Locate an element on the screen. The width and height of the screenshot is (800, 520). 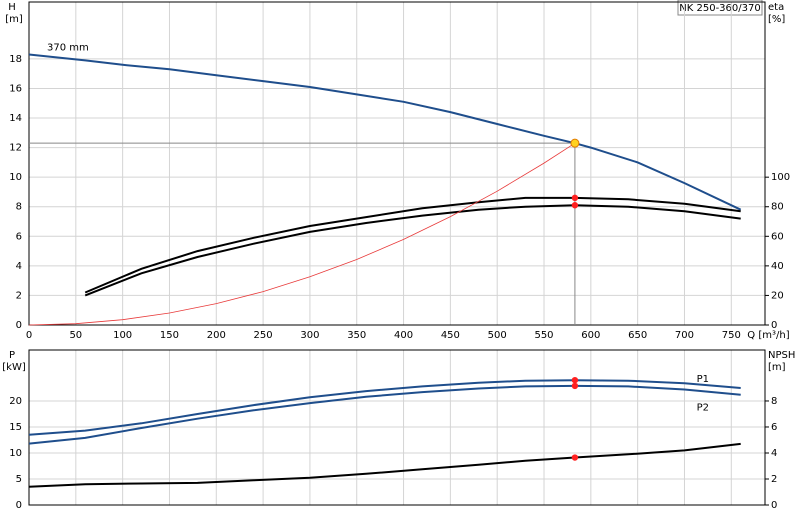
y-tick-label: 15 is located at coordinates (15, 427).